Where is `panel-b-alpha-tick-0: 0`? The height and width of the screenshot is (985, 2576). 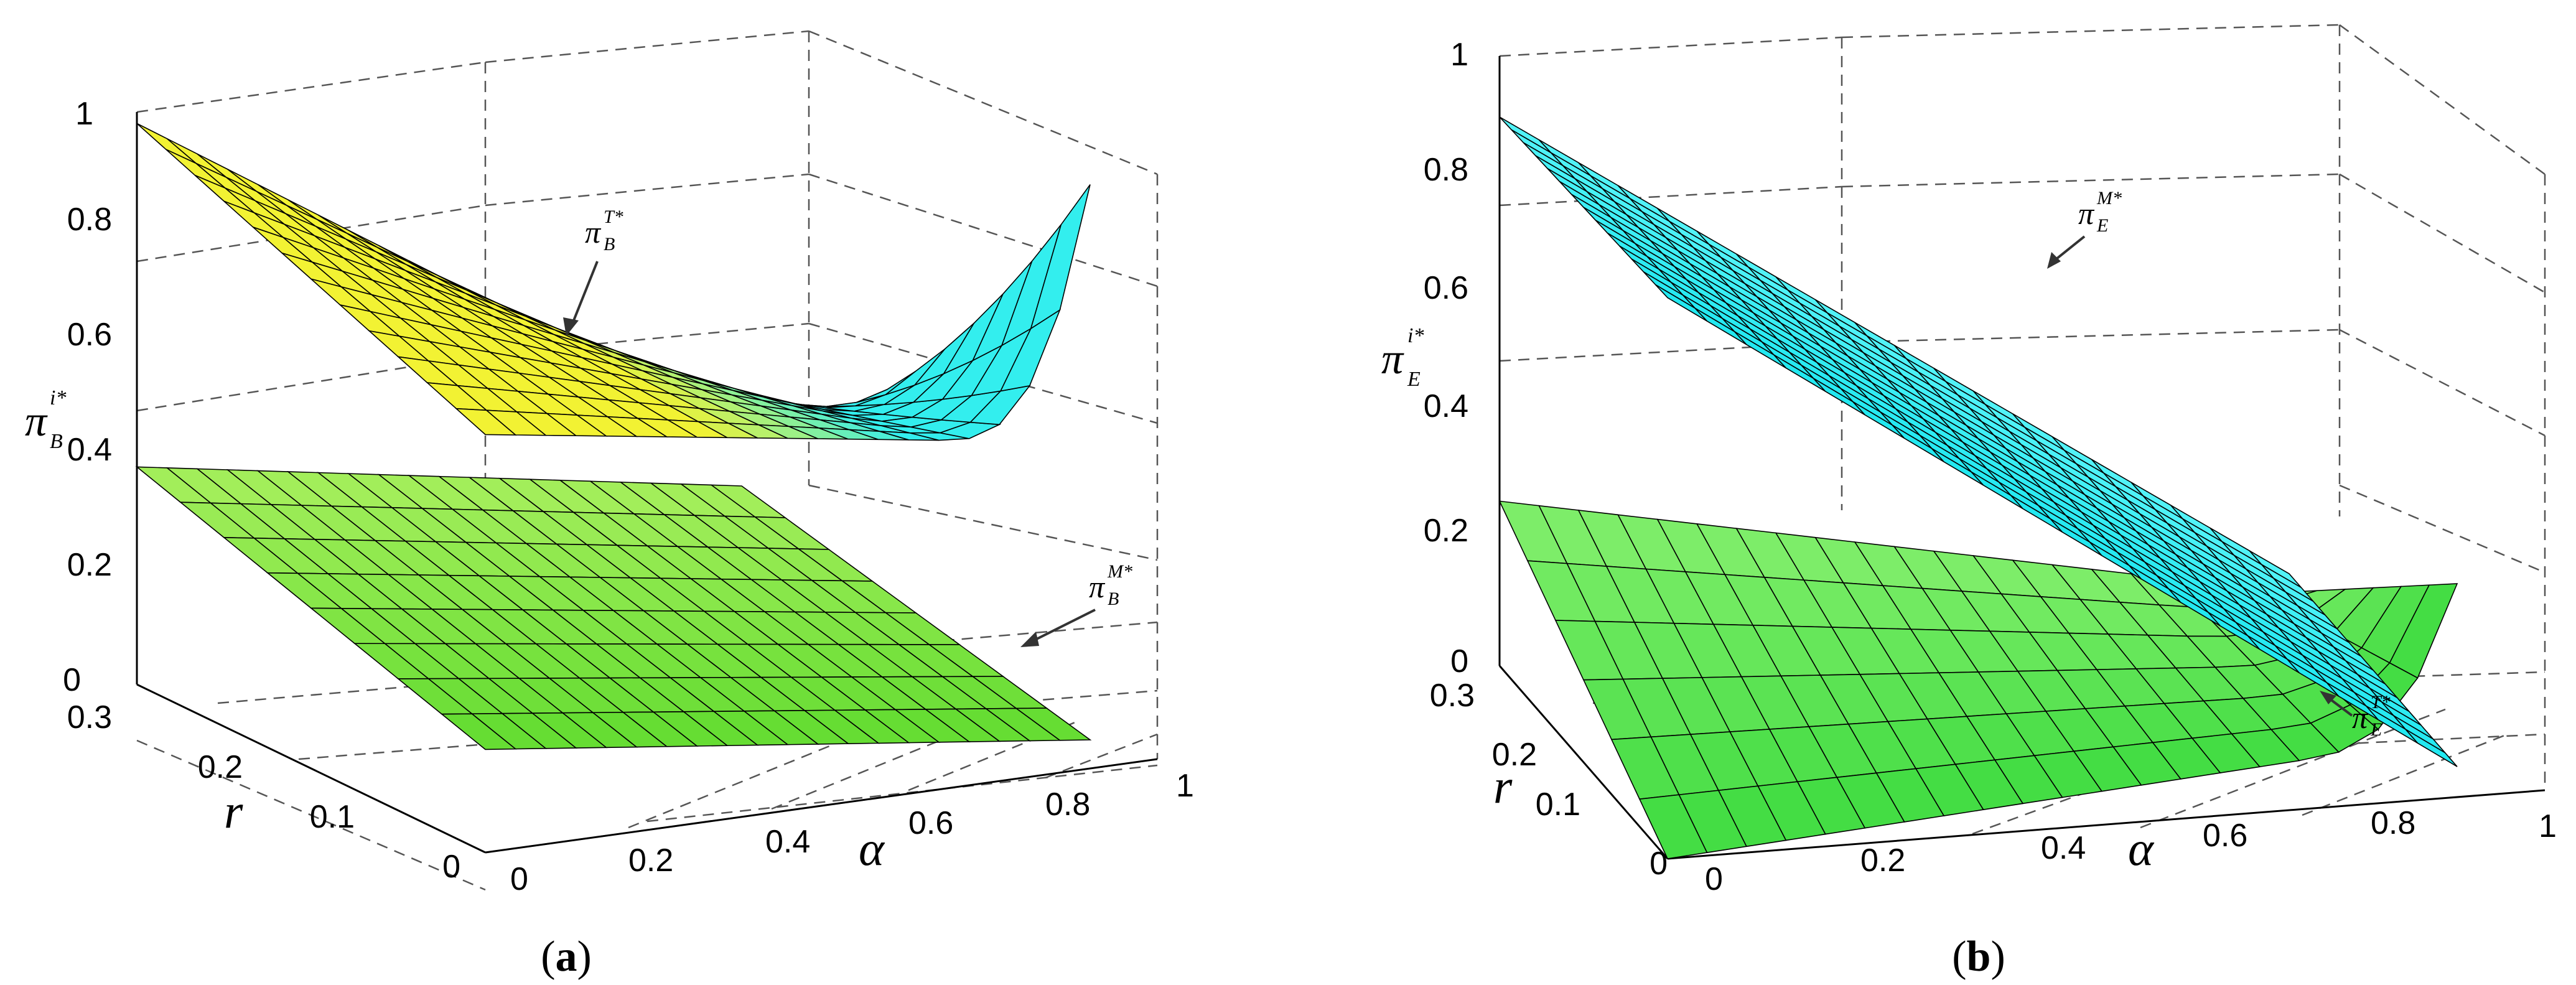
panel-b-alpha-tick-0: 0 is located at coordinates (1714, 879).